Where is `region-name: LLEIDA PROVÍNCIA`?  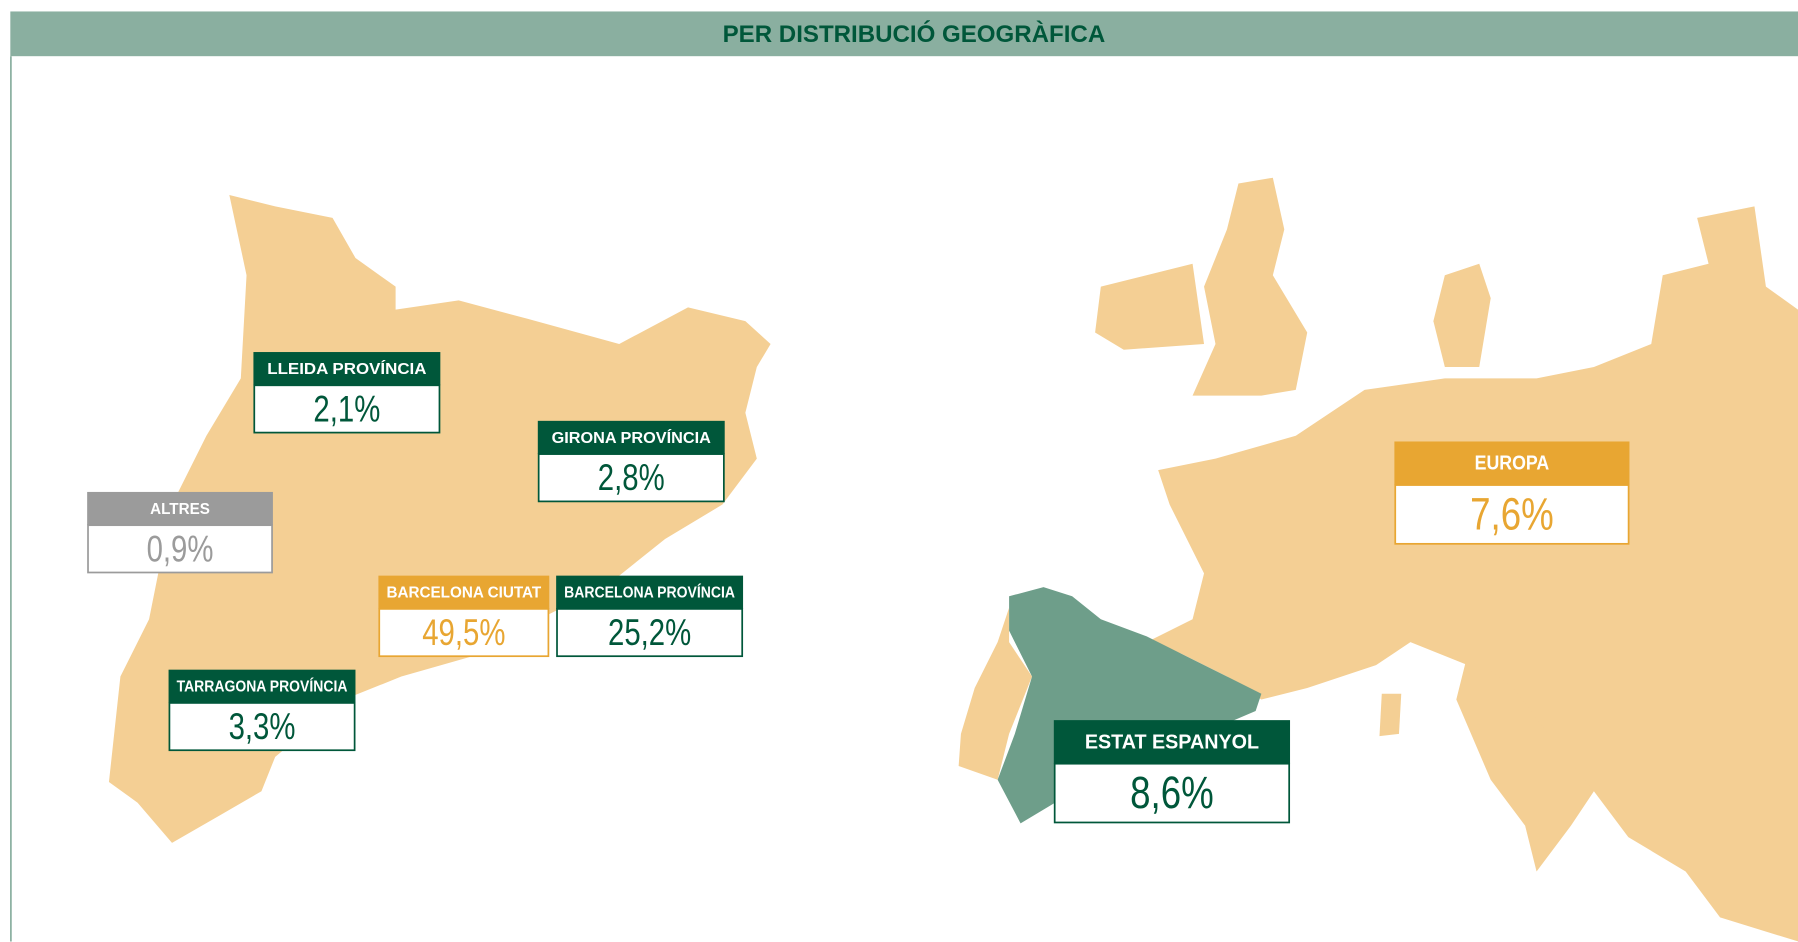 region-name: LLEIDA PROVÍNCIA is located at coordinates (347, 368).